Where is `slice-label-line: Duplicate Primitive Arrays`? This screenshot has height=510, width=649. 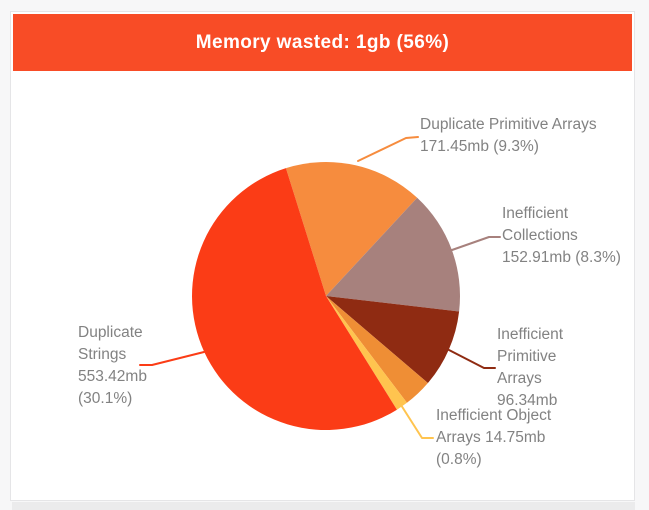 slice-label-line: Duplicate Primitive Arrays is located at coordinates (508, 124).